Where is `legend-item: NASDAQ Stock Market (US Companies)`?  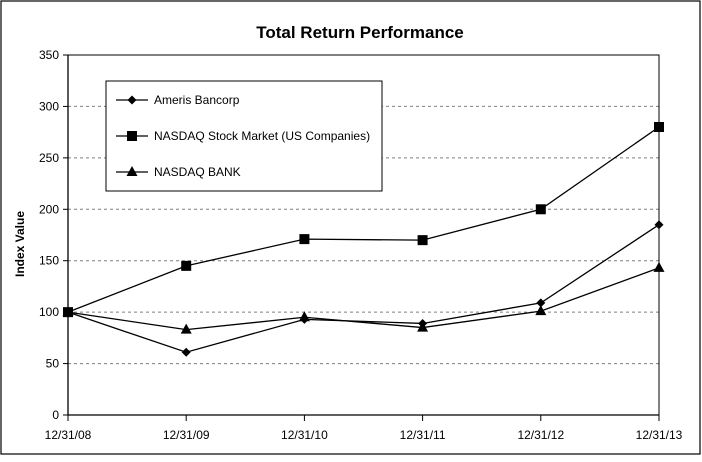
legend-item: NASDAQ Stock Market (US Companies) is located at coordinates (243, 136).